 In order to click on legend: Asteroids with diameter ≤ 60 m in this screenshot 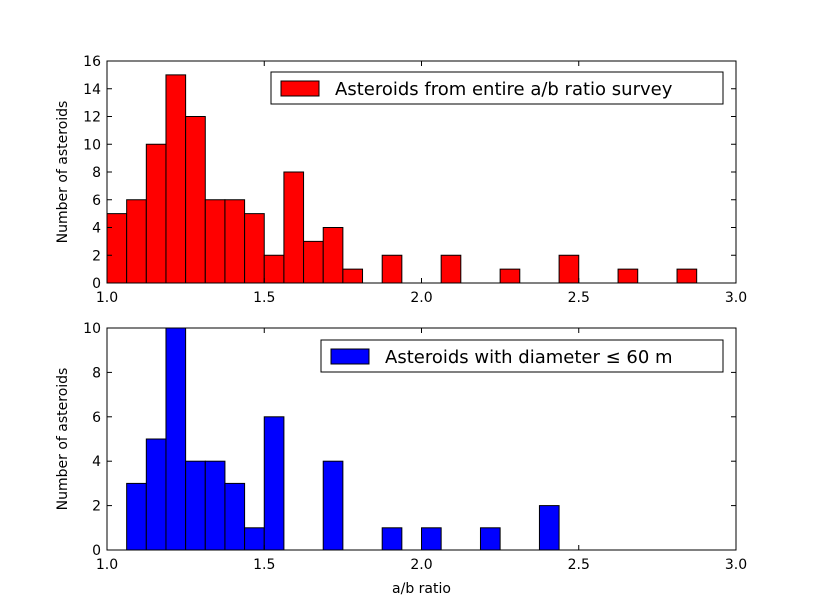, I will do `click(522, 356)`.